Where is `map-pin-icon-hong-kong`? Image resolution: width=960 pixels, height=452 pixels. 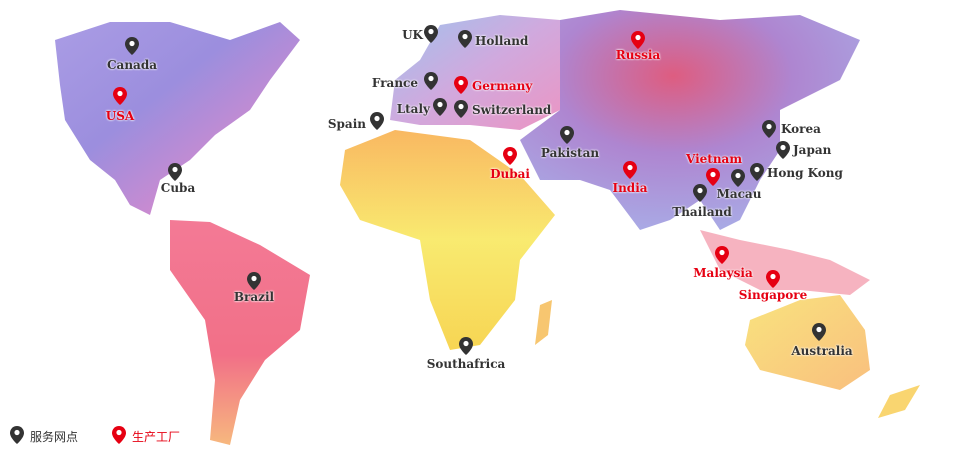 map-pin-icon-hong-kong is located at coordinates (757, 172).